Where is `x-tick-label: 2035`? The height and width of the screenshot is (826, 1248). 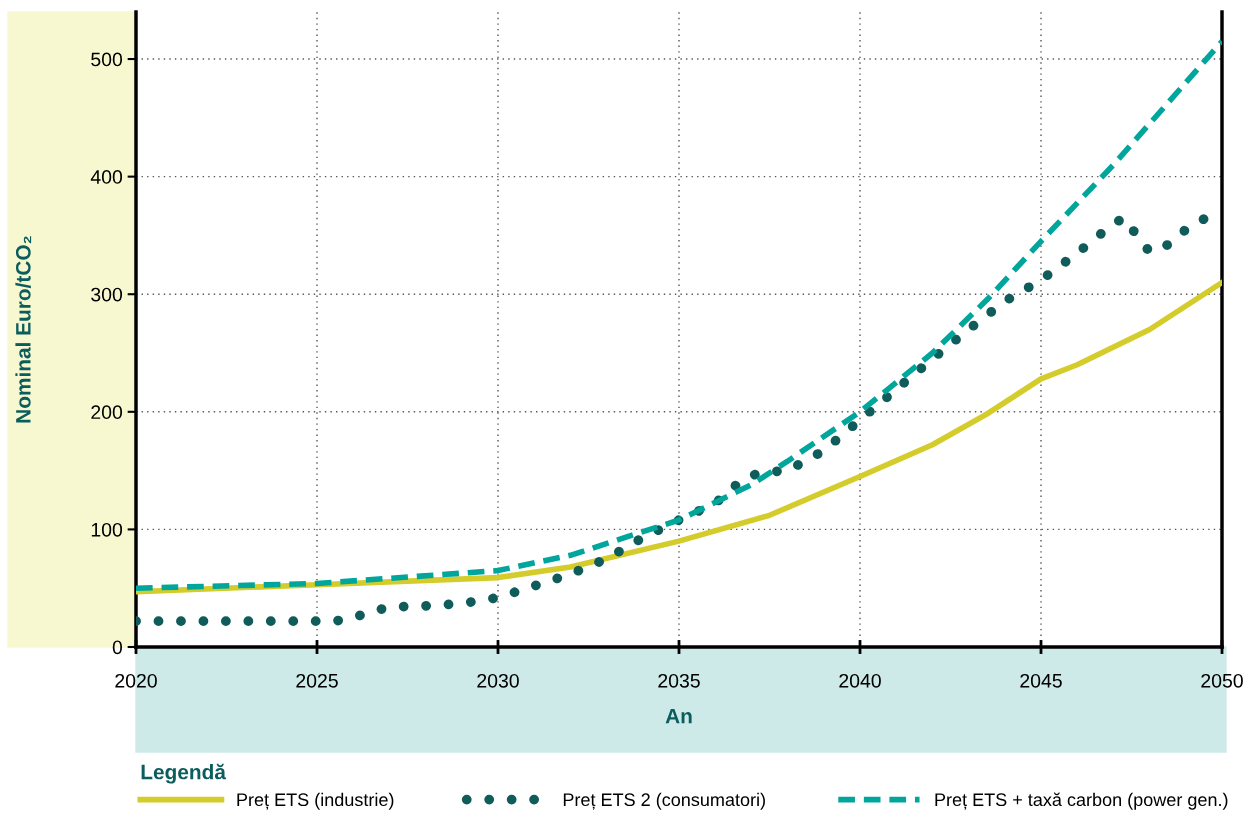 x-tick-label: 2035 is located at coordinates (679, 680).